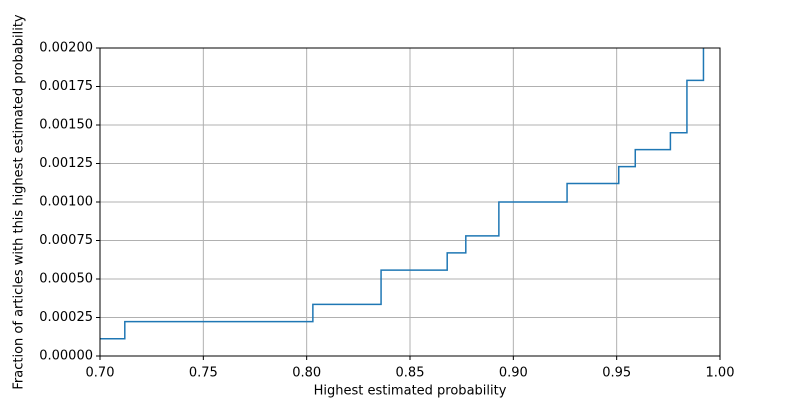  What do you see at coordinates (66, 317) in the screenshot?
I see `y-tick-label: 0.00025` at bounding box center [66, 317].